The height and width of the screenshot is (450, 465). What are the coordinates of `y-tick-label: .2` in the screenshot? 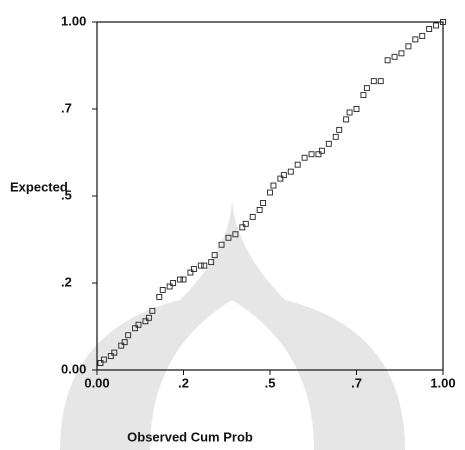 It's located at (66, 281).